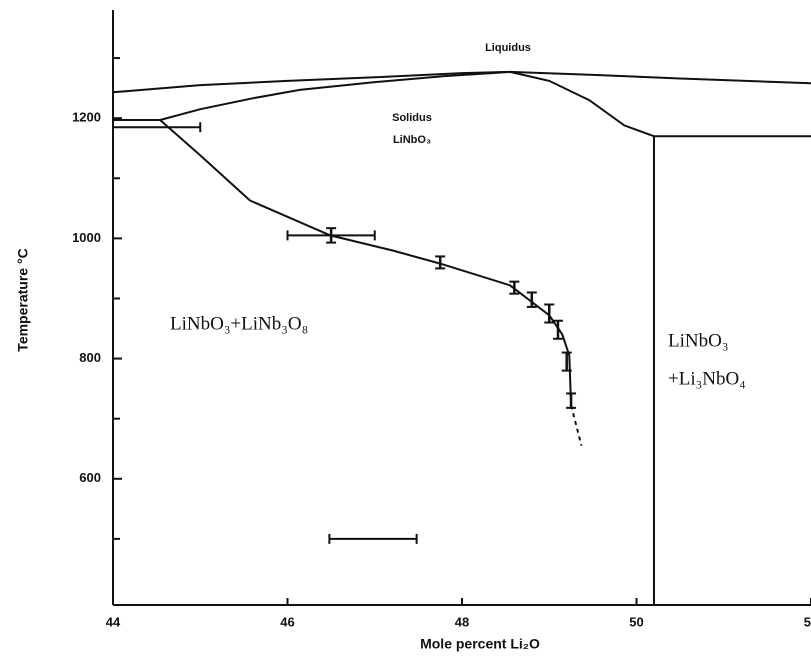 The image size is (811, 662). I want to click on x-tick-label: 48, so click(462, 621).